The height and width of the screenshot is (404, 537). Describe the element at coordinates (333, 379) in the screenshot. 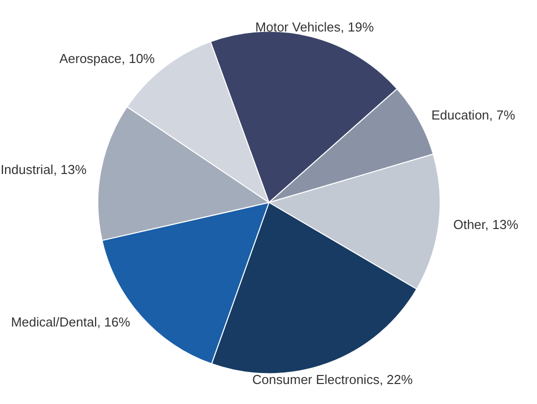

I see `slice-label: Consumer Electronics, 22%` at that location.